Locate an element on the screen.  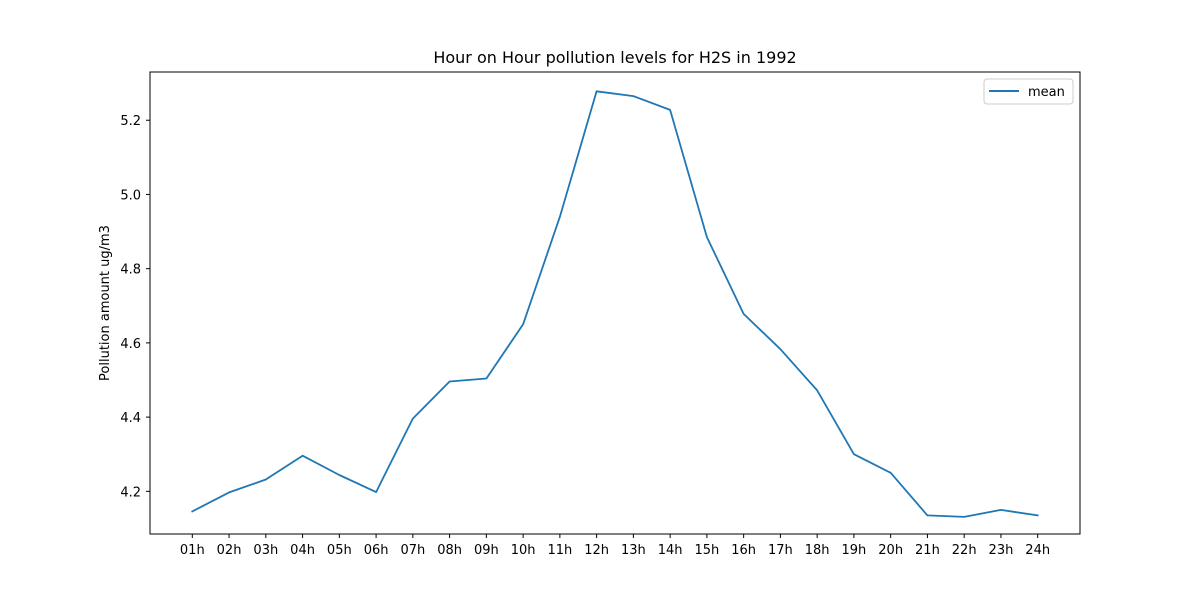
legend-label-mean: mean is located at coordinates (1046, 92).